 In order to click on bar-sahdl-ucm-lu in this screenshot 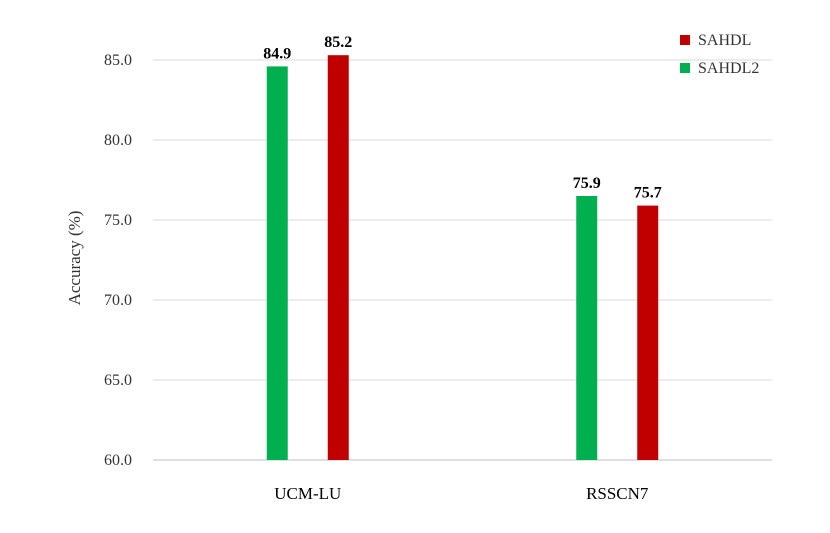, I will do `click(338, 257)`.